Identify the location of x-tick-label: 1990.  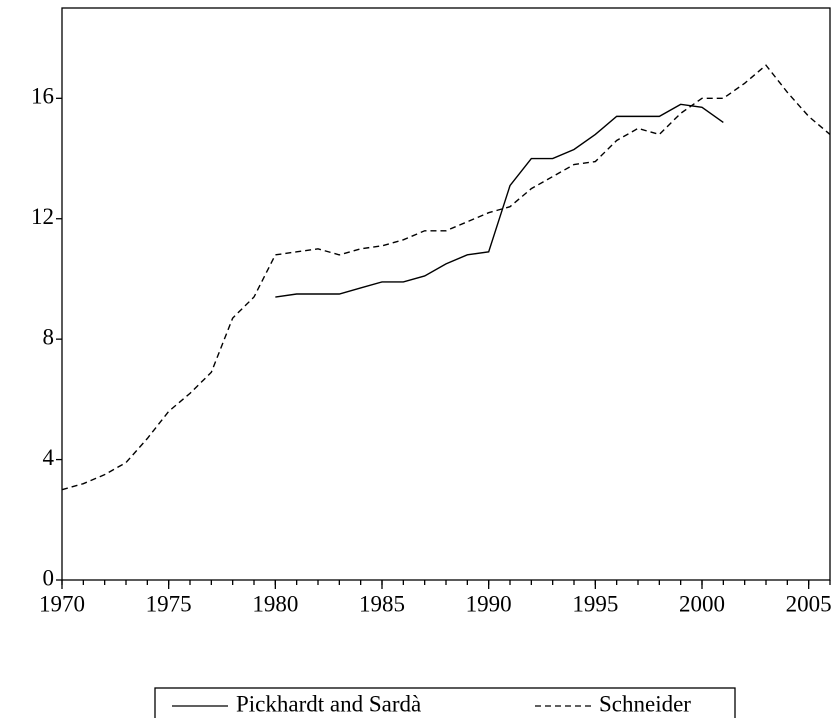
(489, 603).